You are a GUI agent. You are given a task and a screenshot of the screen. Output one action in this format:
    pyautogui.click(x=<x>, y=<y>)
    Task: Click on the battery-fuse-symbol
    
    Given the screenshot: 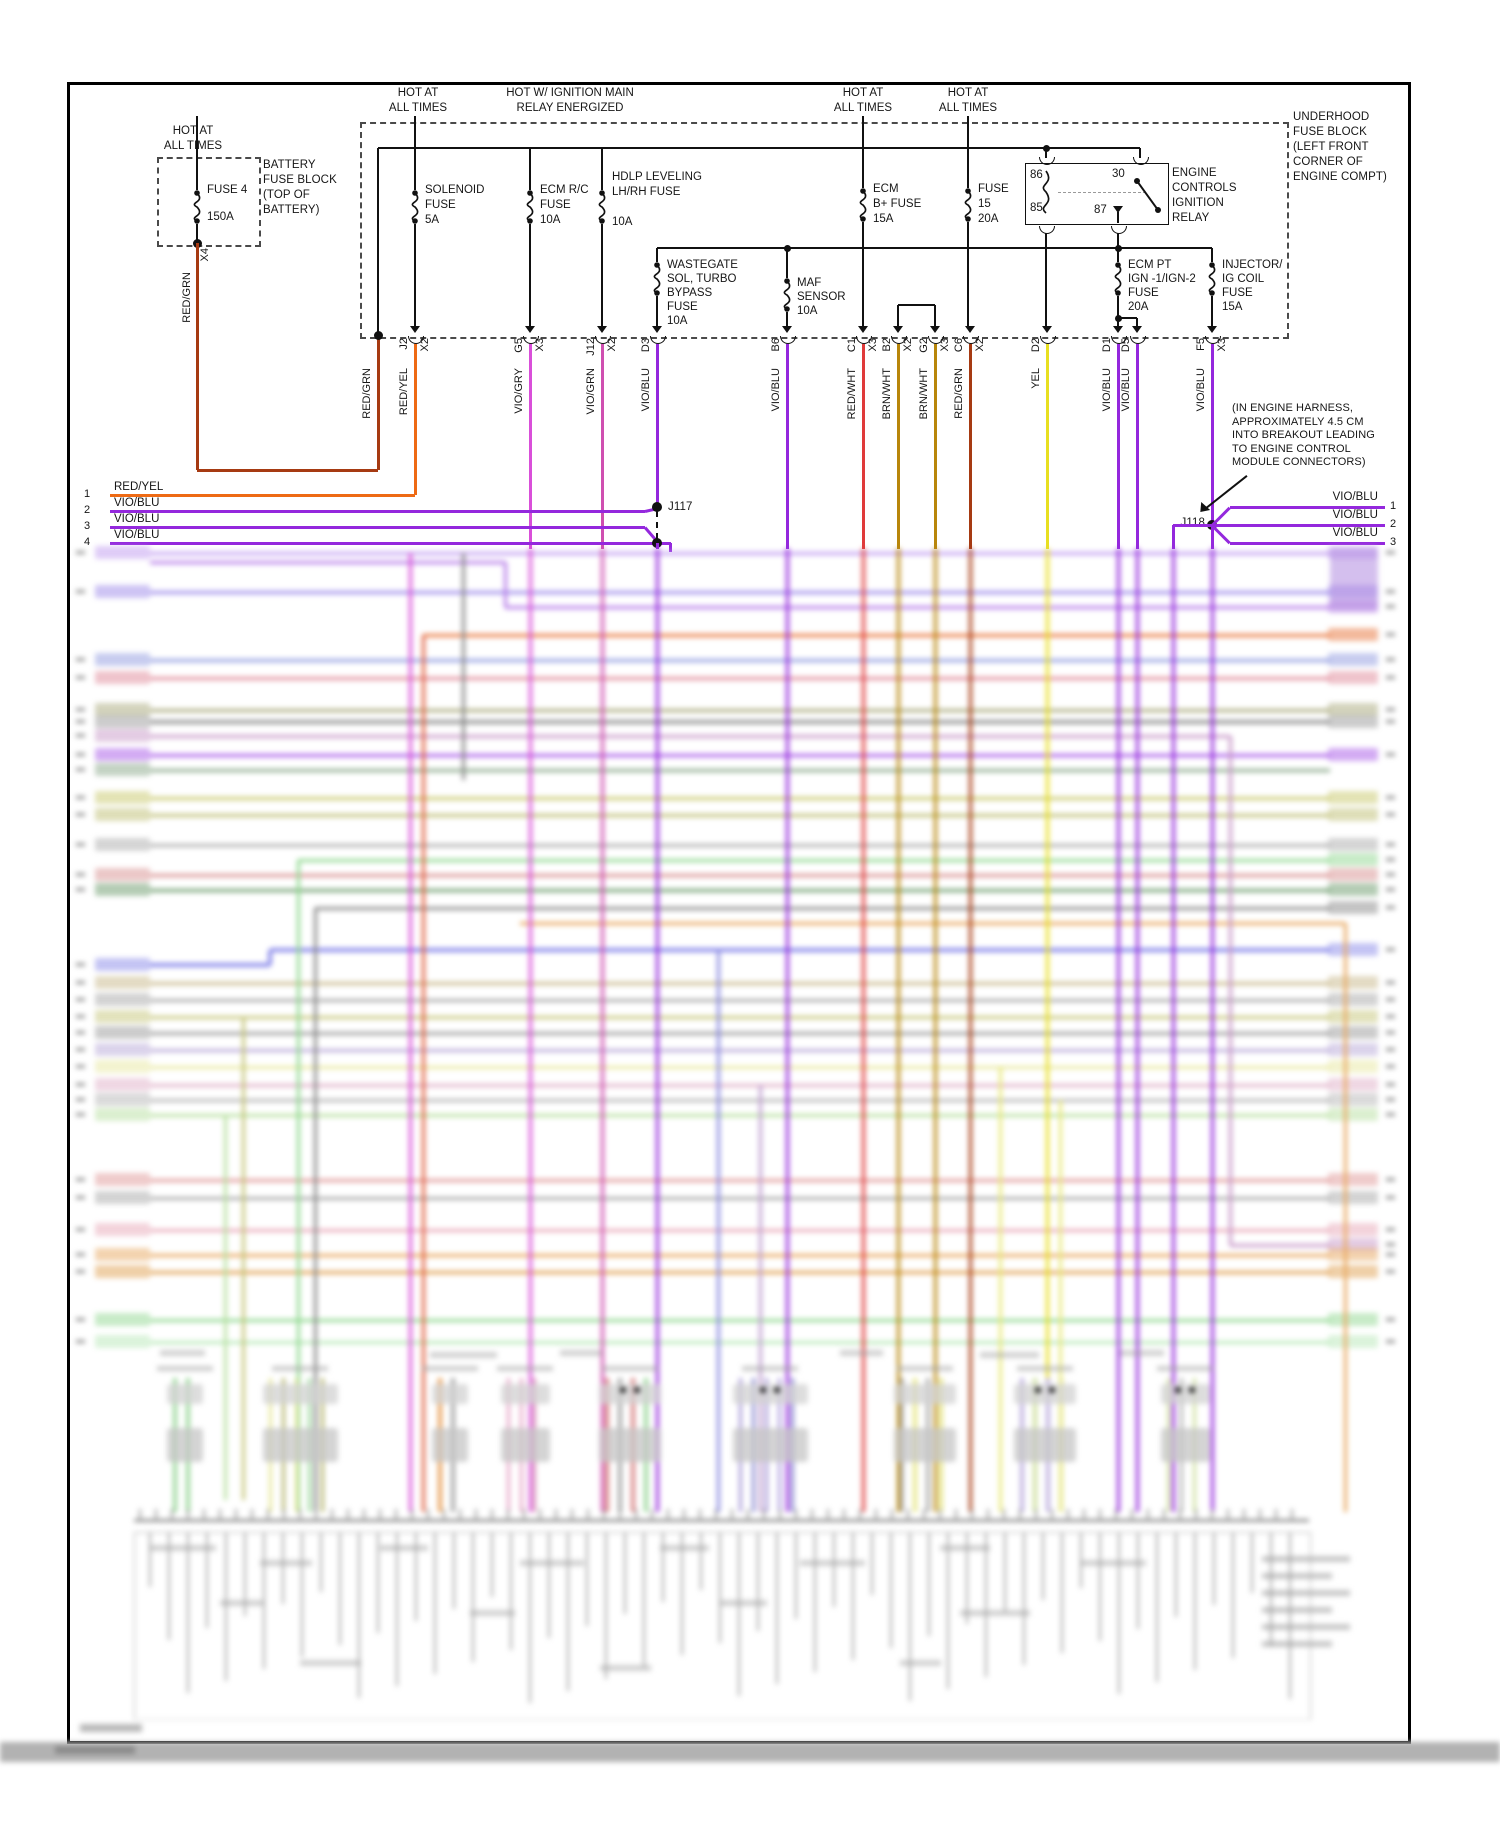 What is the action you would take?
    pyautogui.click(x=197, y=207)
    